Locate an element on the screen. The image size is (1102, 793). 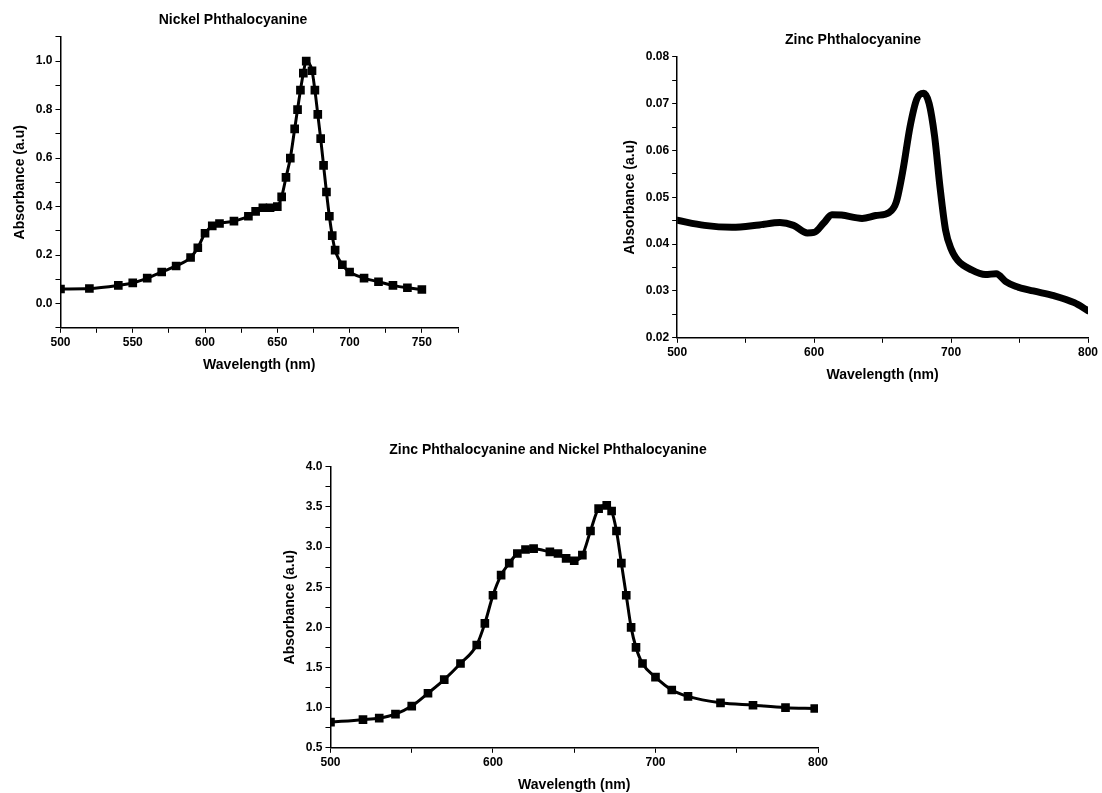
y-tick-label: 0.04 is located at coordinates (657, 243).